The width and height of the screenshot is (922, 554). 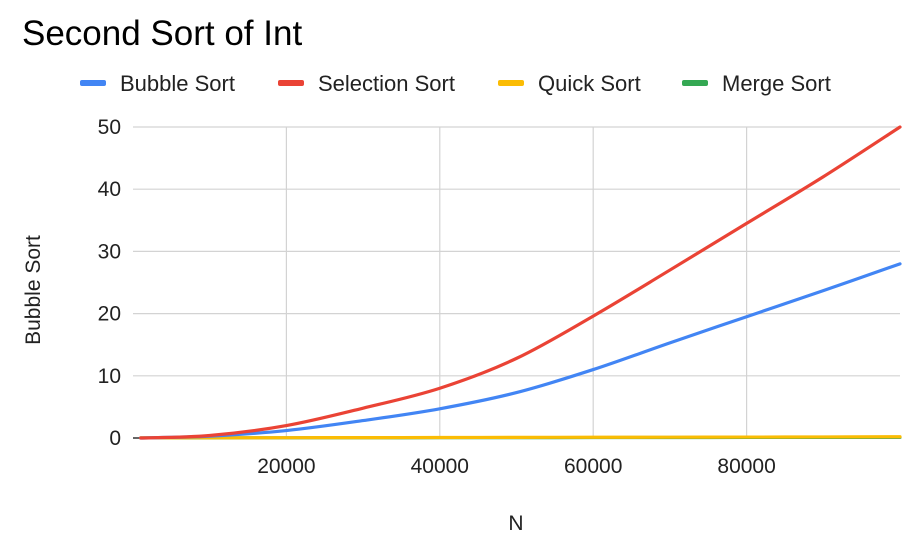 I want to click on y-tick-label: 10, so click(x=109, y=376).